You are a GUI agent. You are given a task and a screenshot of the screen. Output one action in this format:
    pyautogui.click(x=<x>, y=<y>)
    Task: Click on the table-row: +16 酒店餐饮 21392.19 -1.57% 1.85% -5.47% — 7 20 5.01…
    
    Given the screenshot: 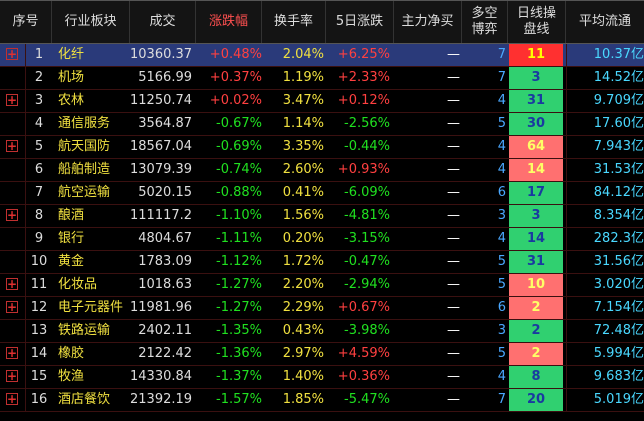 What is the action you would take?
    pyautogui.click(x=322, y=400)
    